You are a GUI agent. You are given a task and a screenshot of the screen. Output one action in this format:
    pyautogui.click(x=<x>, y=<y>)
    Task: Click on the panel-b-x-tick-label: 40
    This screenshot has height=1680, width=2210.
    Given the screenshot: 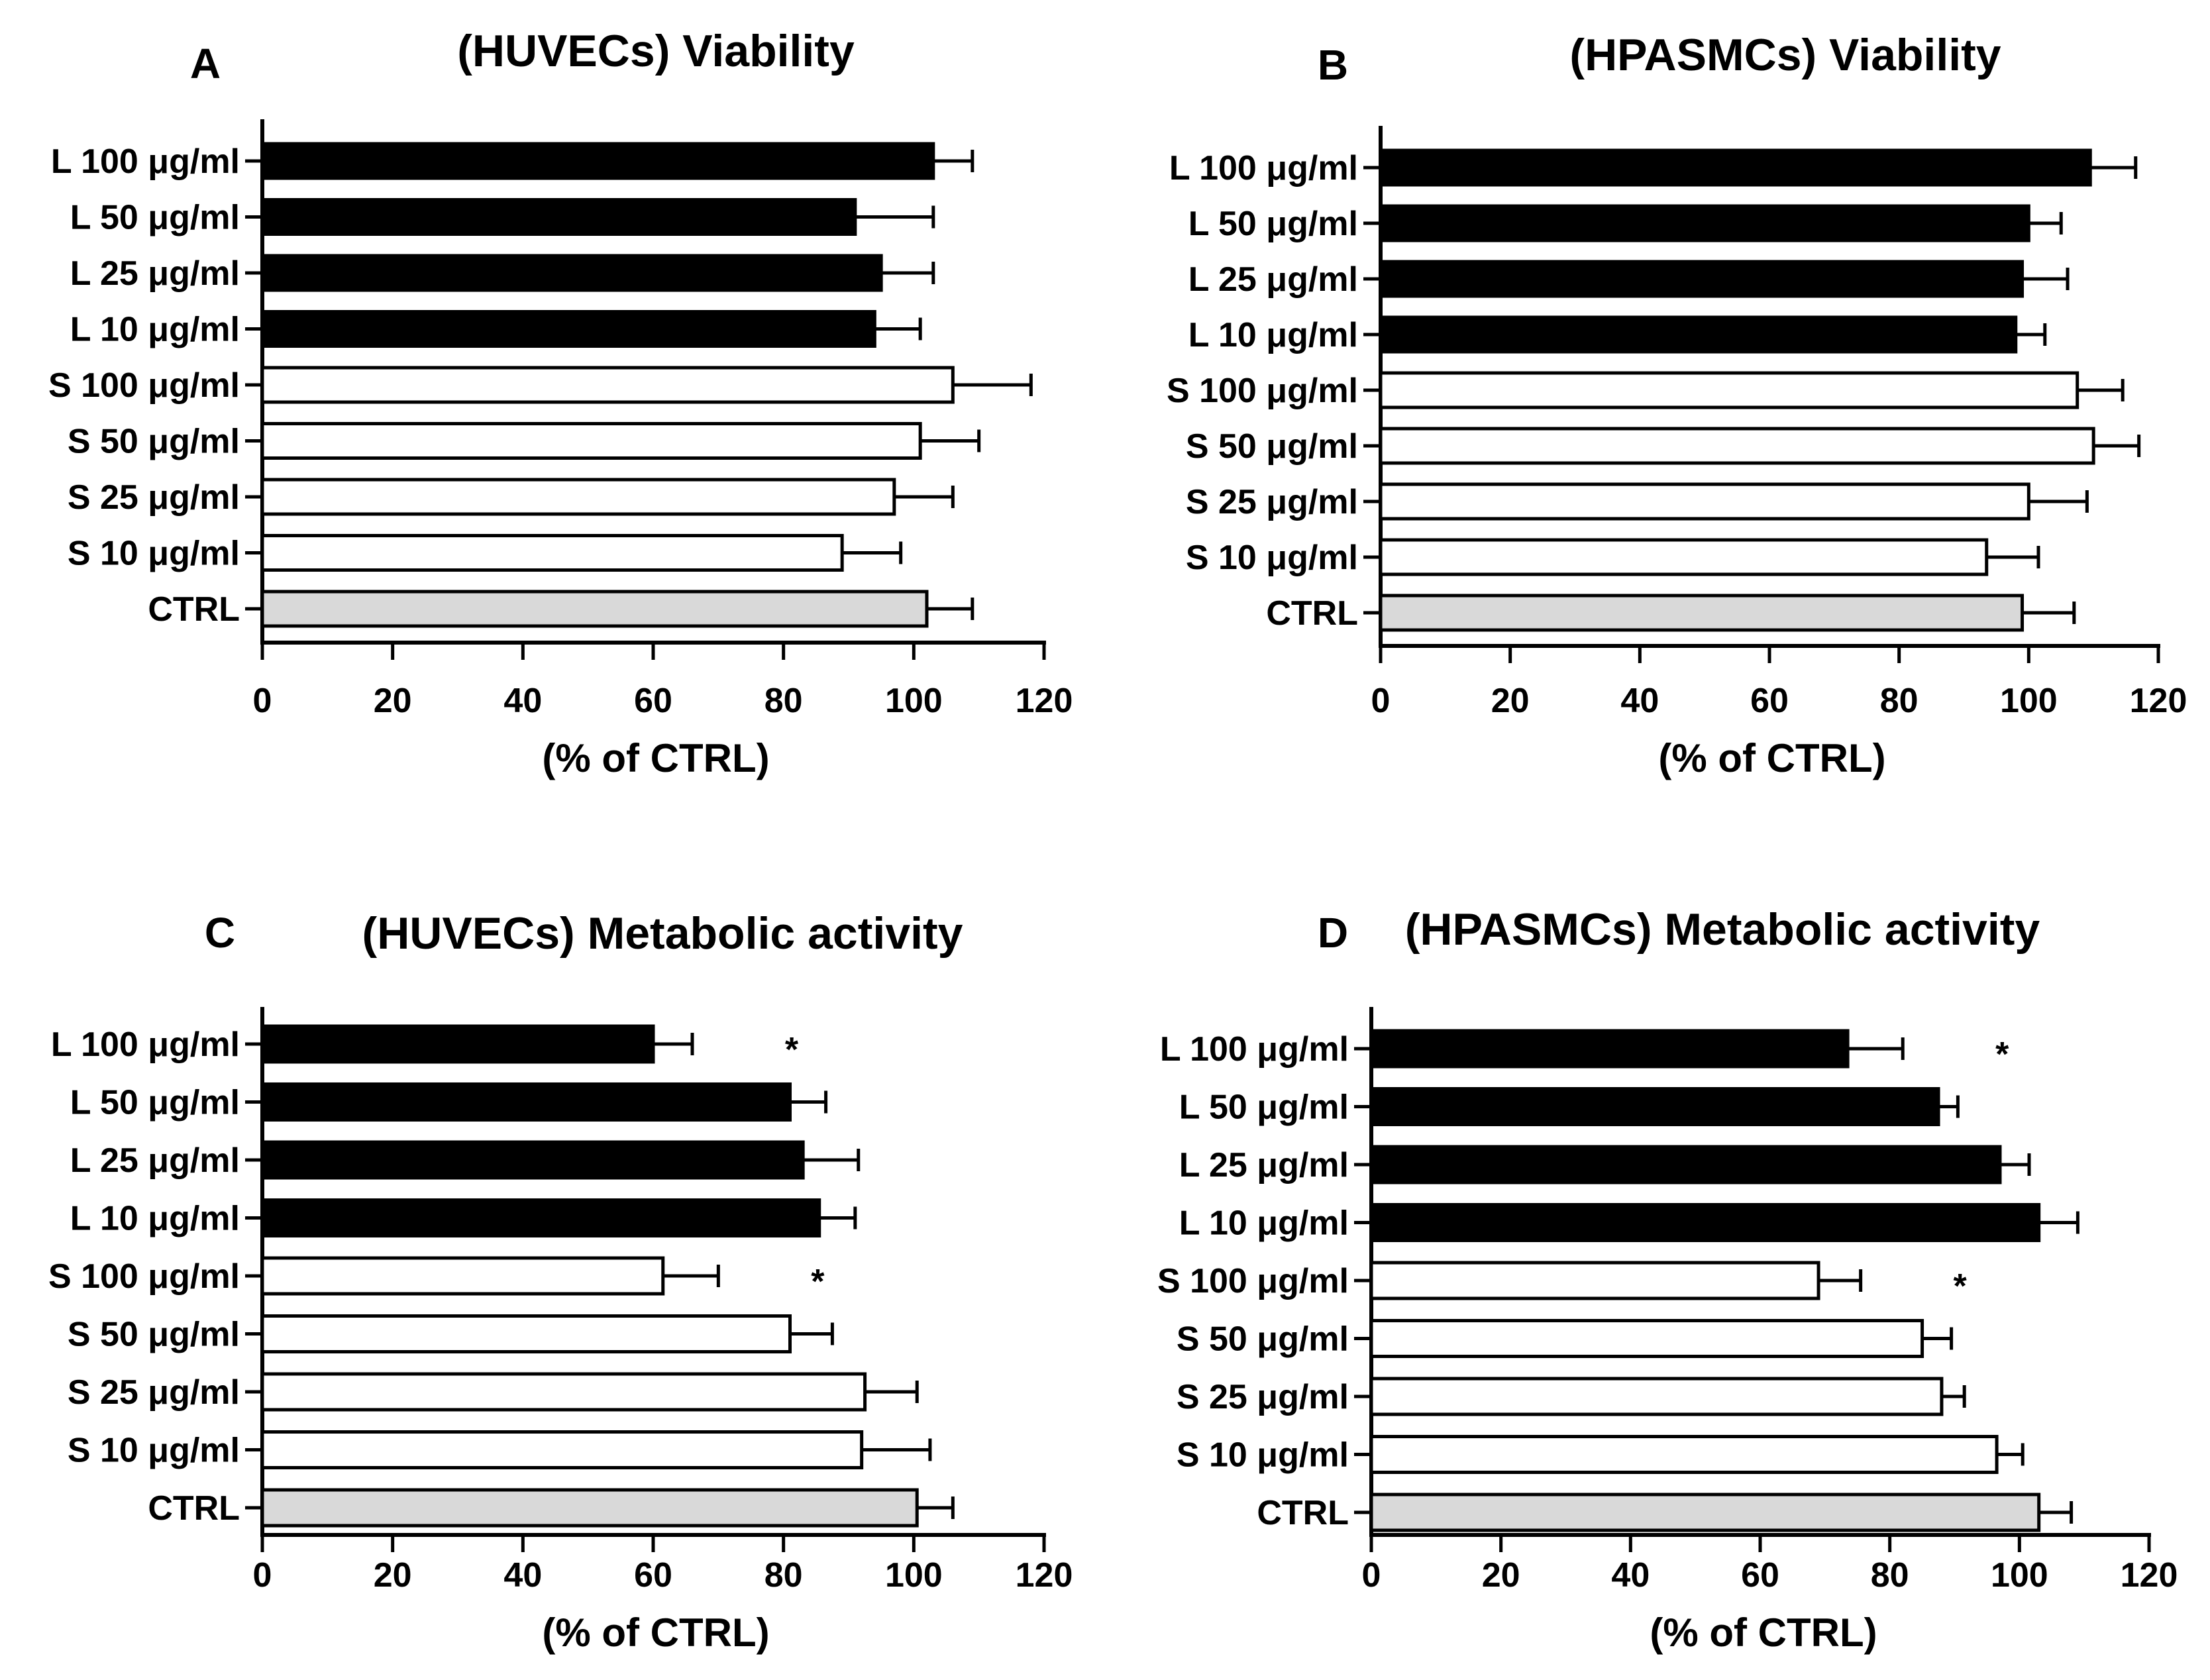 What is the action you would take?
    pyautogui.click(x=1639, y=701)
    